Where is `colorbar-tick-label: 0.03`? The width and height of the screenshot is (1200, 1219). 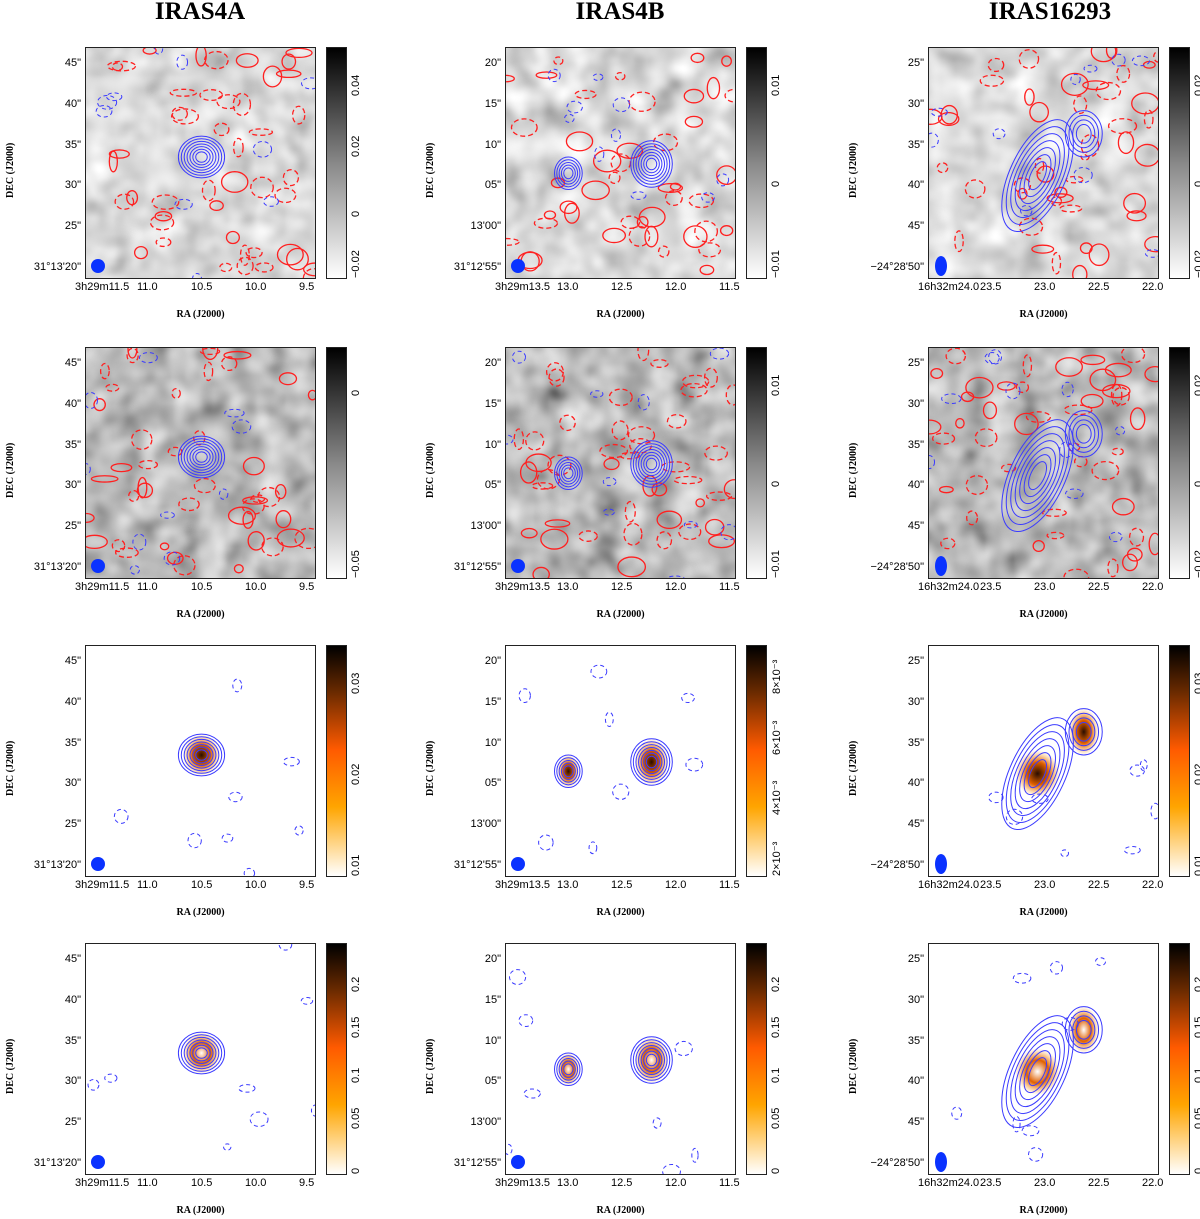
colorbar-tick-label: 0.03 is located at coordinates (356, 683).